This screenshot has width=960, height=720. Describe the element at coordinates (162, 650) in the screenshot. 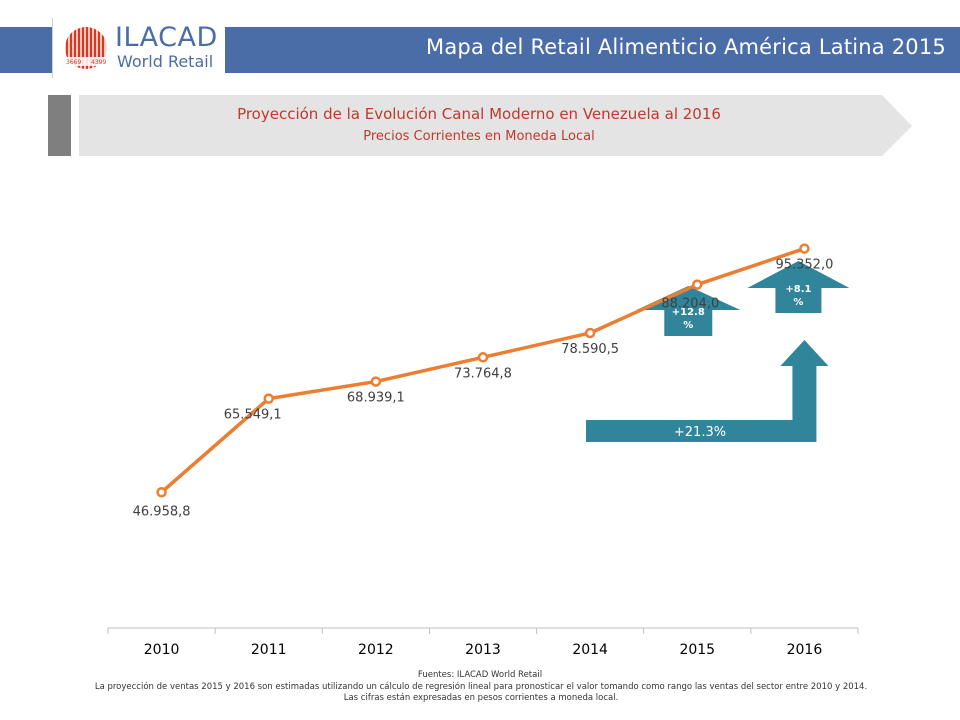

I see `x-tick-label: 2010` at that location.